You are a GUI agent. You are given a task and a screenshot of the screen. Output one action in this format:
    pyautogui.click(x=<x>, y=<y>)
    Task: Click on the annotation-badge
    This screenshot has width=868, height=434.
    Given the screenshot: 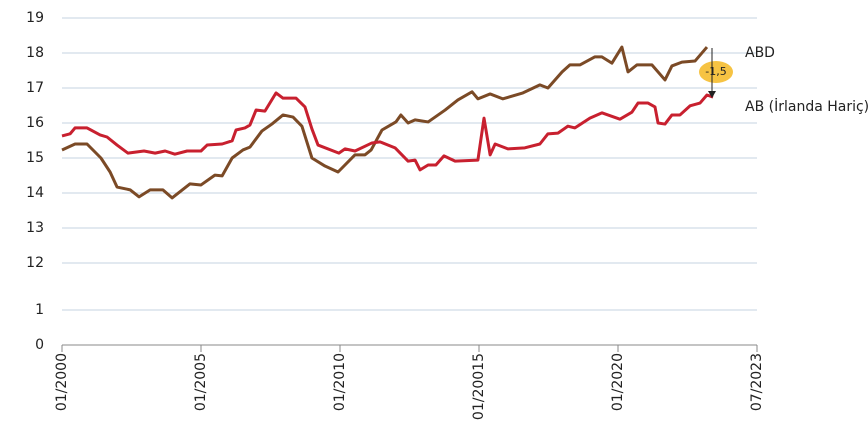 What is the action you would take?
    pyautogui.click(x=716, y=72)
    